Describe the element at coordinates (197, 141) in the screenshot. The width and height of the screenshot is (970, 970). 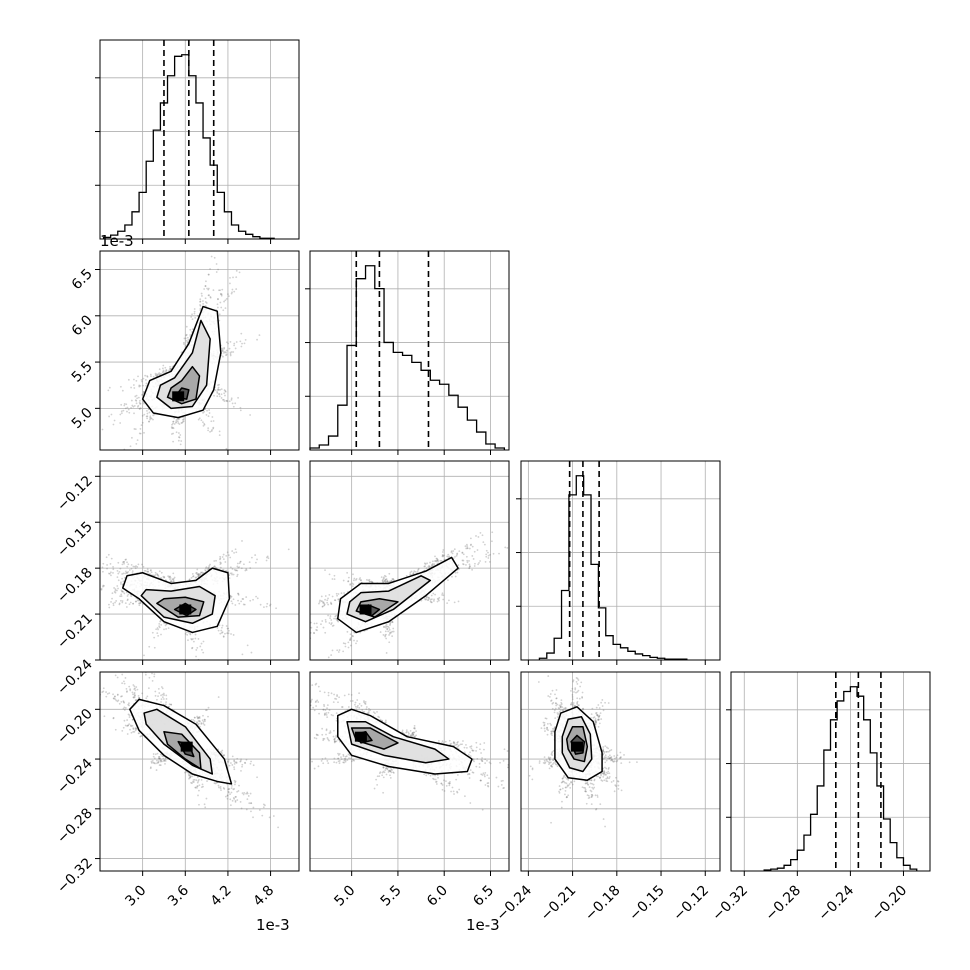
I see `histogram-panel` at that location.